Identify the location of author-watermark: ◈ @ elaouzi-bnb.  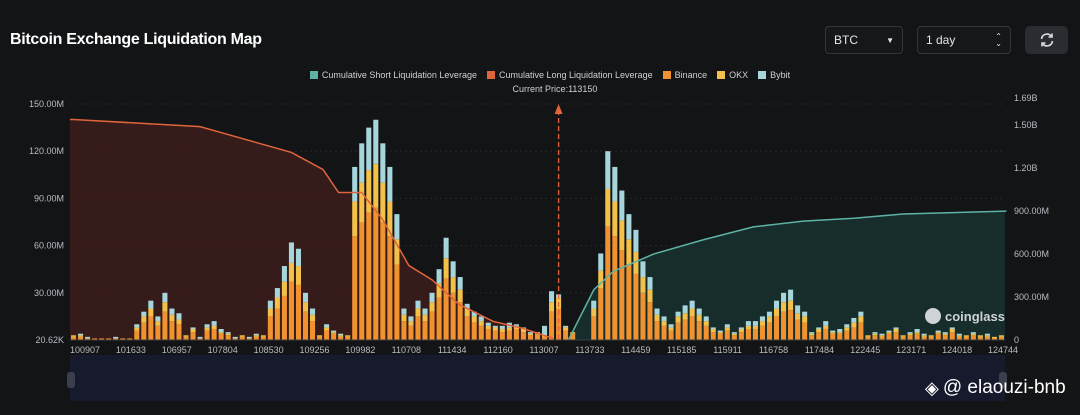
(995, 388).